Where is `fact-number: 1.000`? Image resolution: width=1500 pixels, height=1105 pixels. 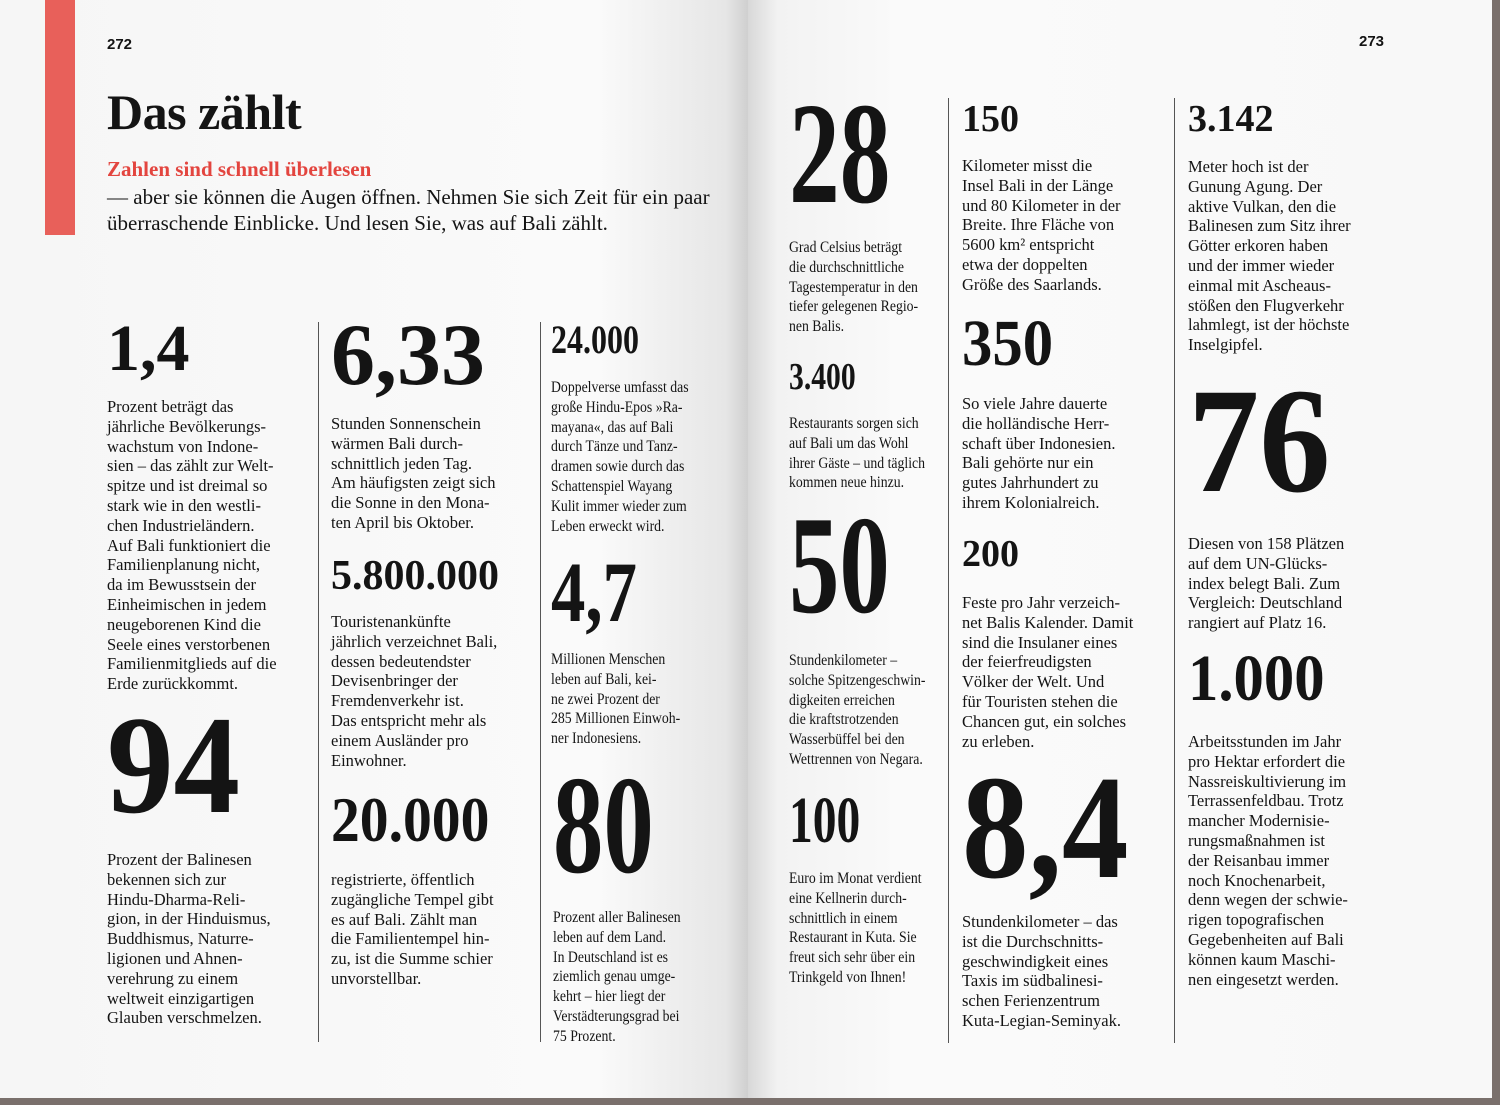 fact-number: 1.000 is located at coordinates (1256, 678).